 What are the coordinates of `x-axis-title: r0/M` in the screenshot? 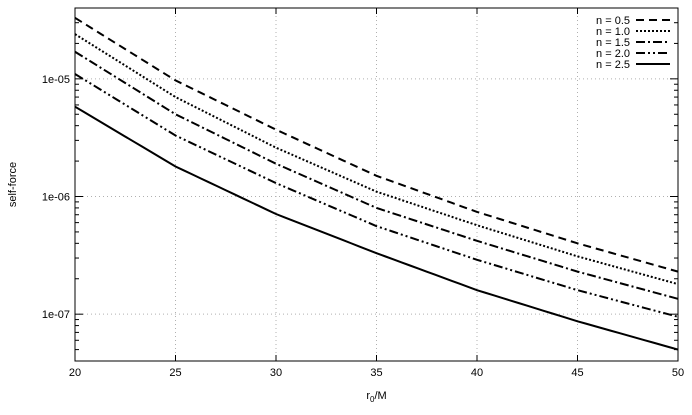 It's located at (376, 397).